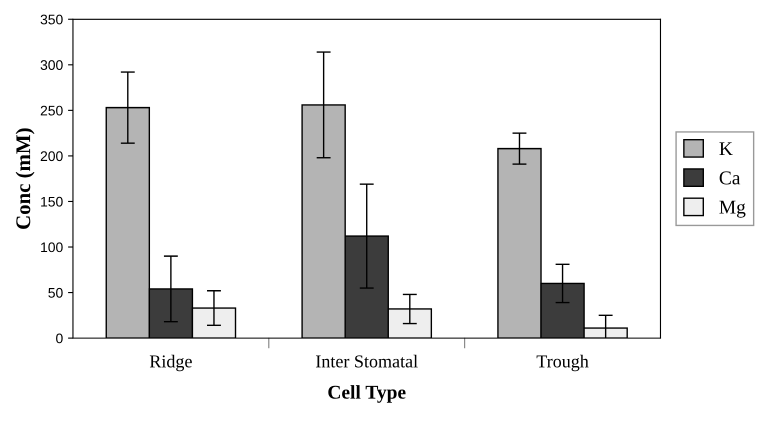 This screenshot has width=768, height=428. Describe the element at coordinates (51, 156) in the screenshot. I see `y-tick-label: 200` at that location.